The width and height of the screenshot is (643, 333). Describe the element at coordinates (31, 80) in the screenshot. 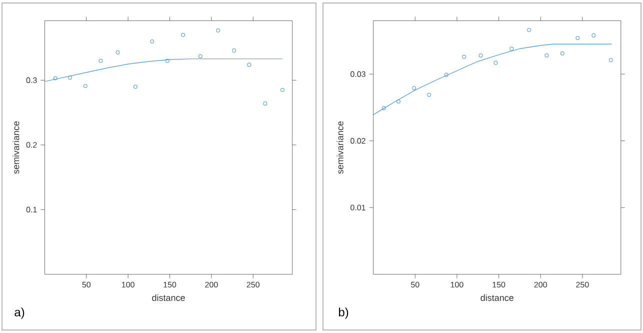

I see `y-tick-label: 0.3` at that location.